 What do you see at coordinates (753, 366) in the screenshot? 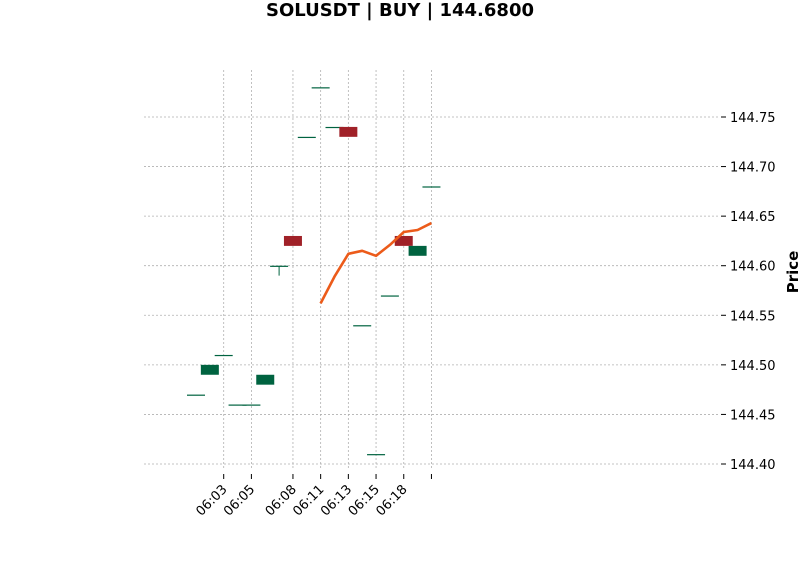
I see `y-tick-label: 144.50` at bounding box center [753, 366].